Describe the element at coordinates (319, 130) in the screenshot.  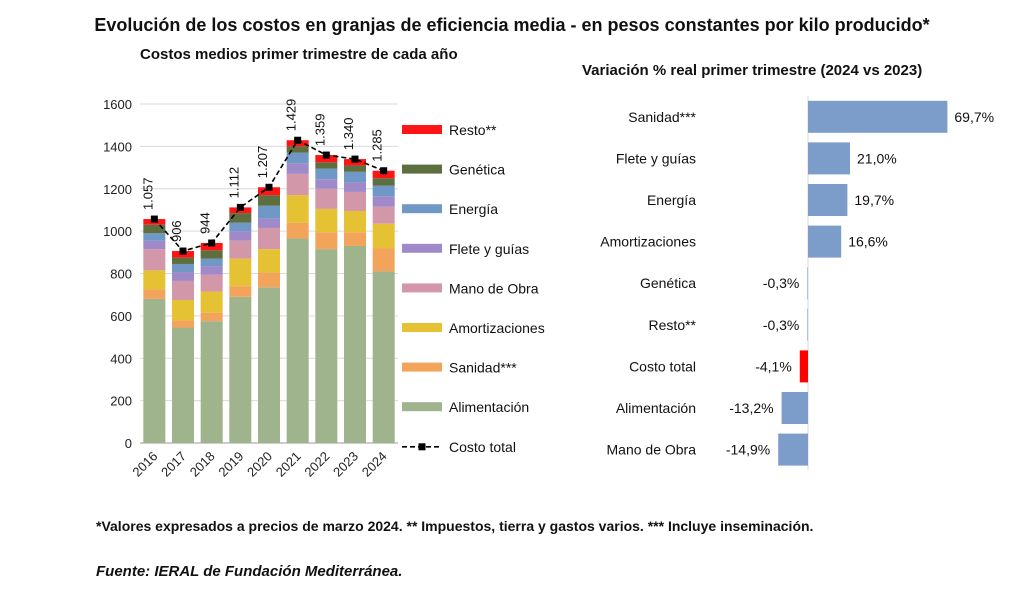
I see `total-cost-label: 1.359` at that location.